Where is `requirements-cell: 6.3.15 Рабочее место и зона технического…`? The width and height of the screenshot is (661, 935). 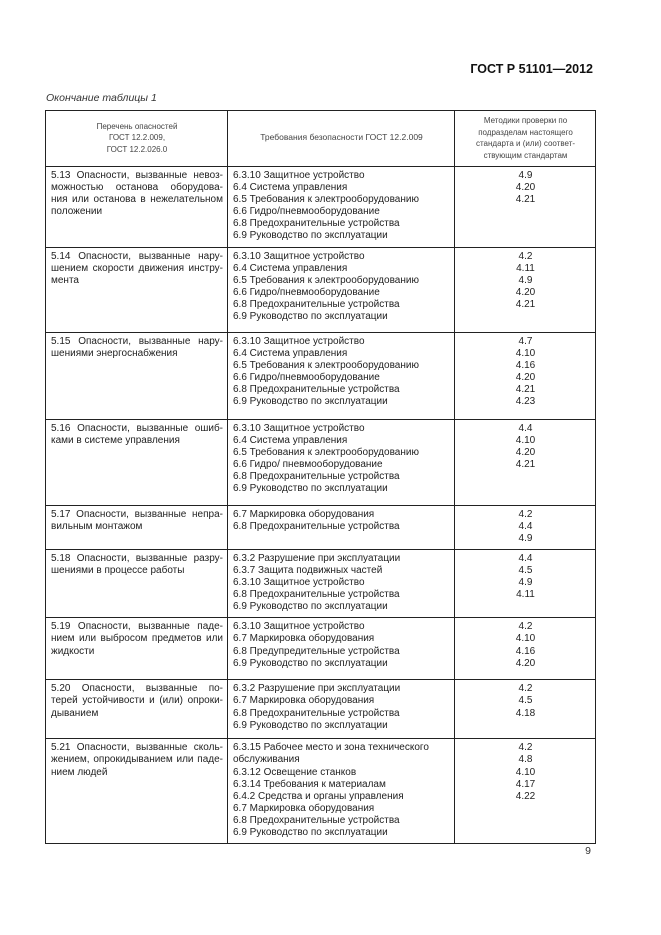 requirements-cell: 6.3.15 Рабочее место и зона технического… is located at coordinates (341, 791).